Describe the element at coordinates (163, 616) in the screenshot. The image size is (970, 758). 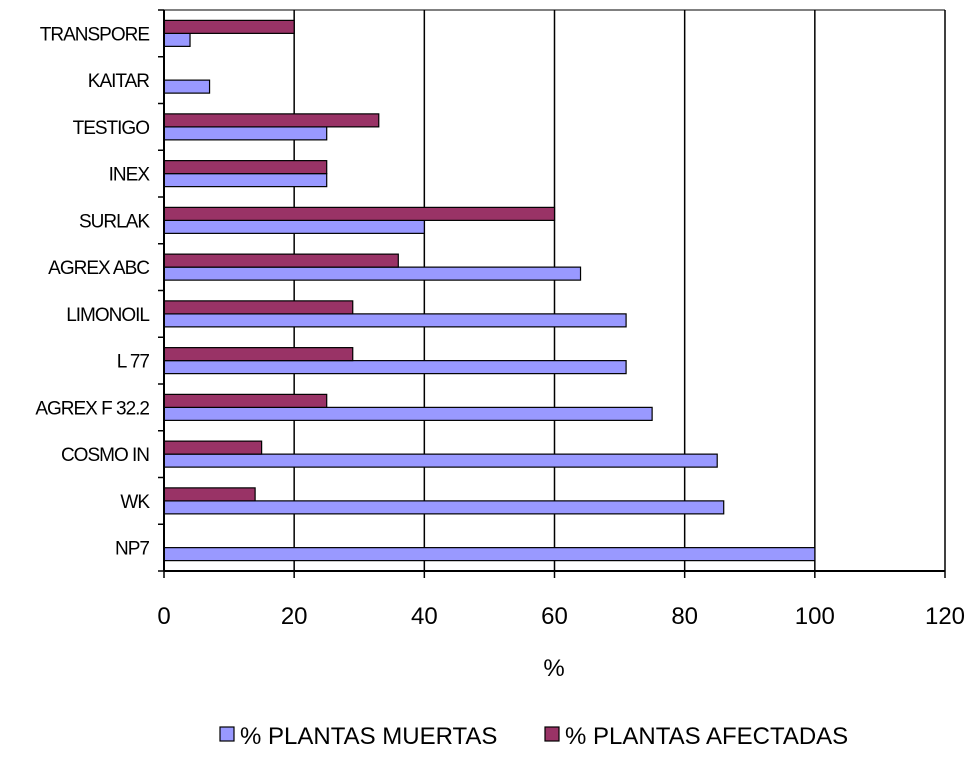
I see `x-tick-label: 0` at that location.